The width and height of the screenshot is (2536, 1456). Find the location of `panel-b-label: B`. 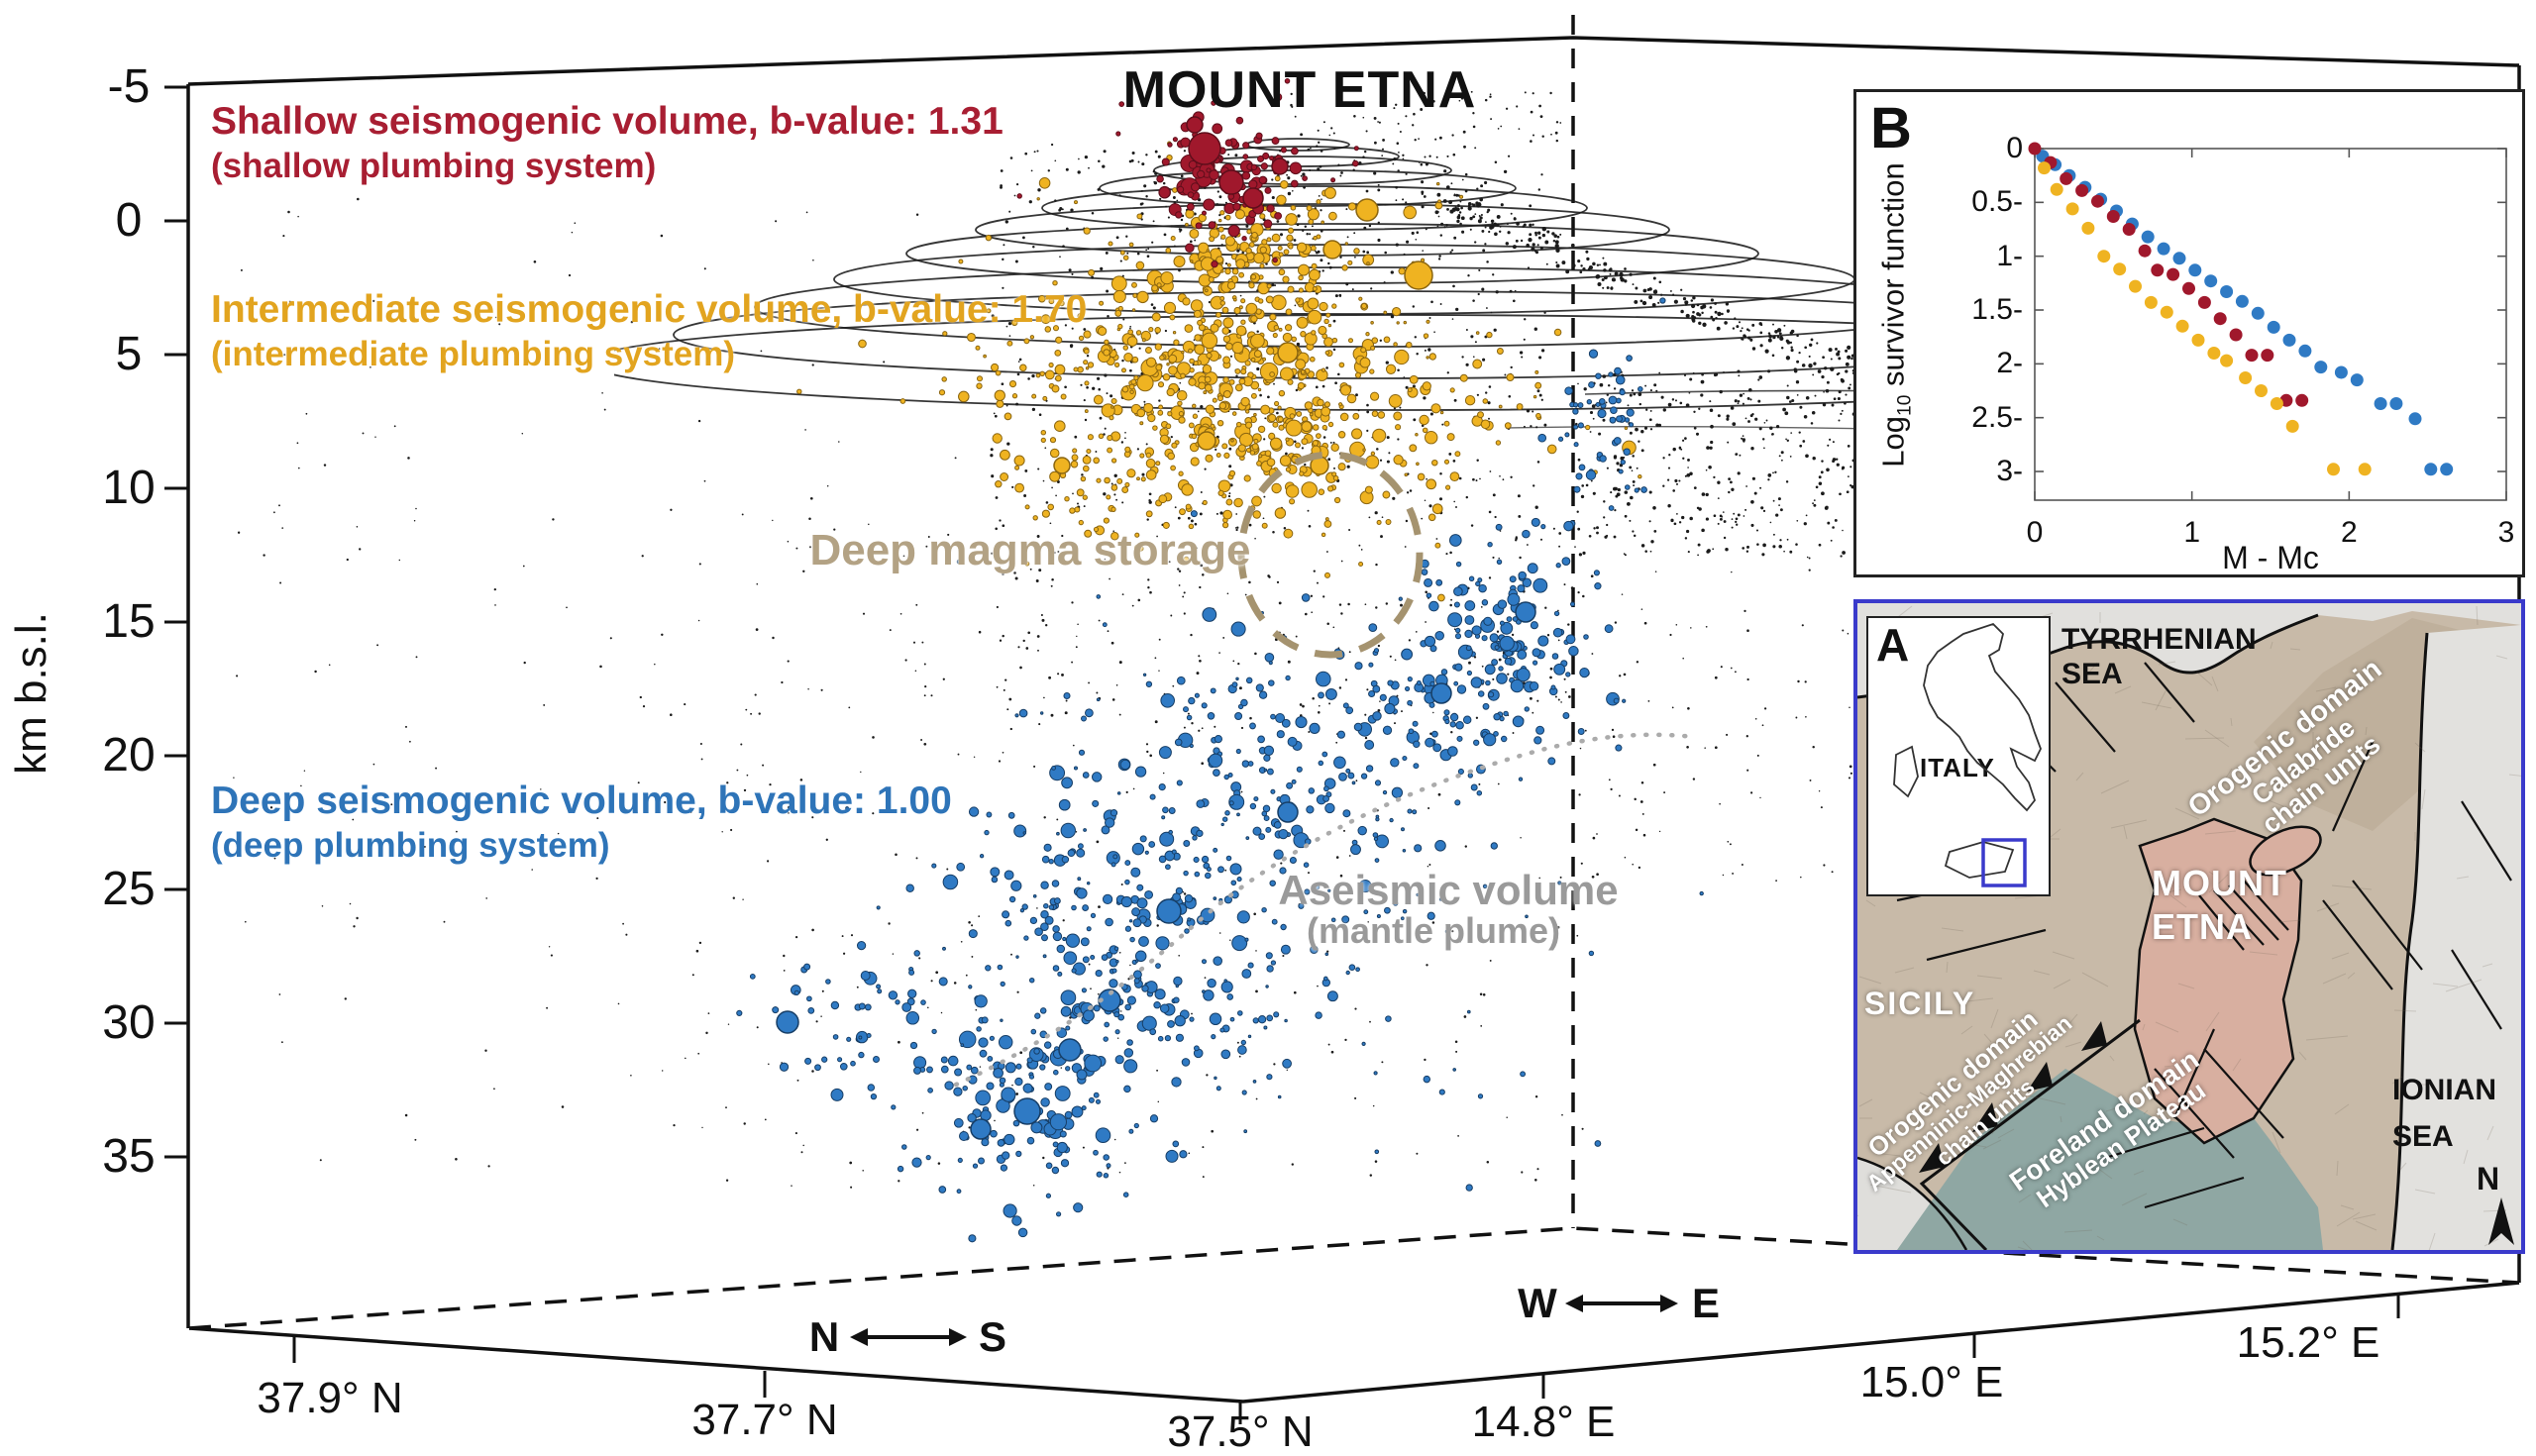

panel-b-label: B is located at coordinates (1891, 128).